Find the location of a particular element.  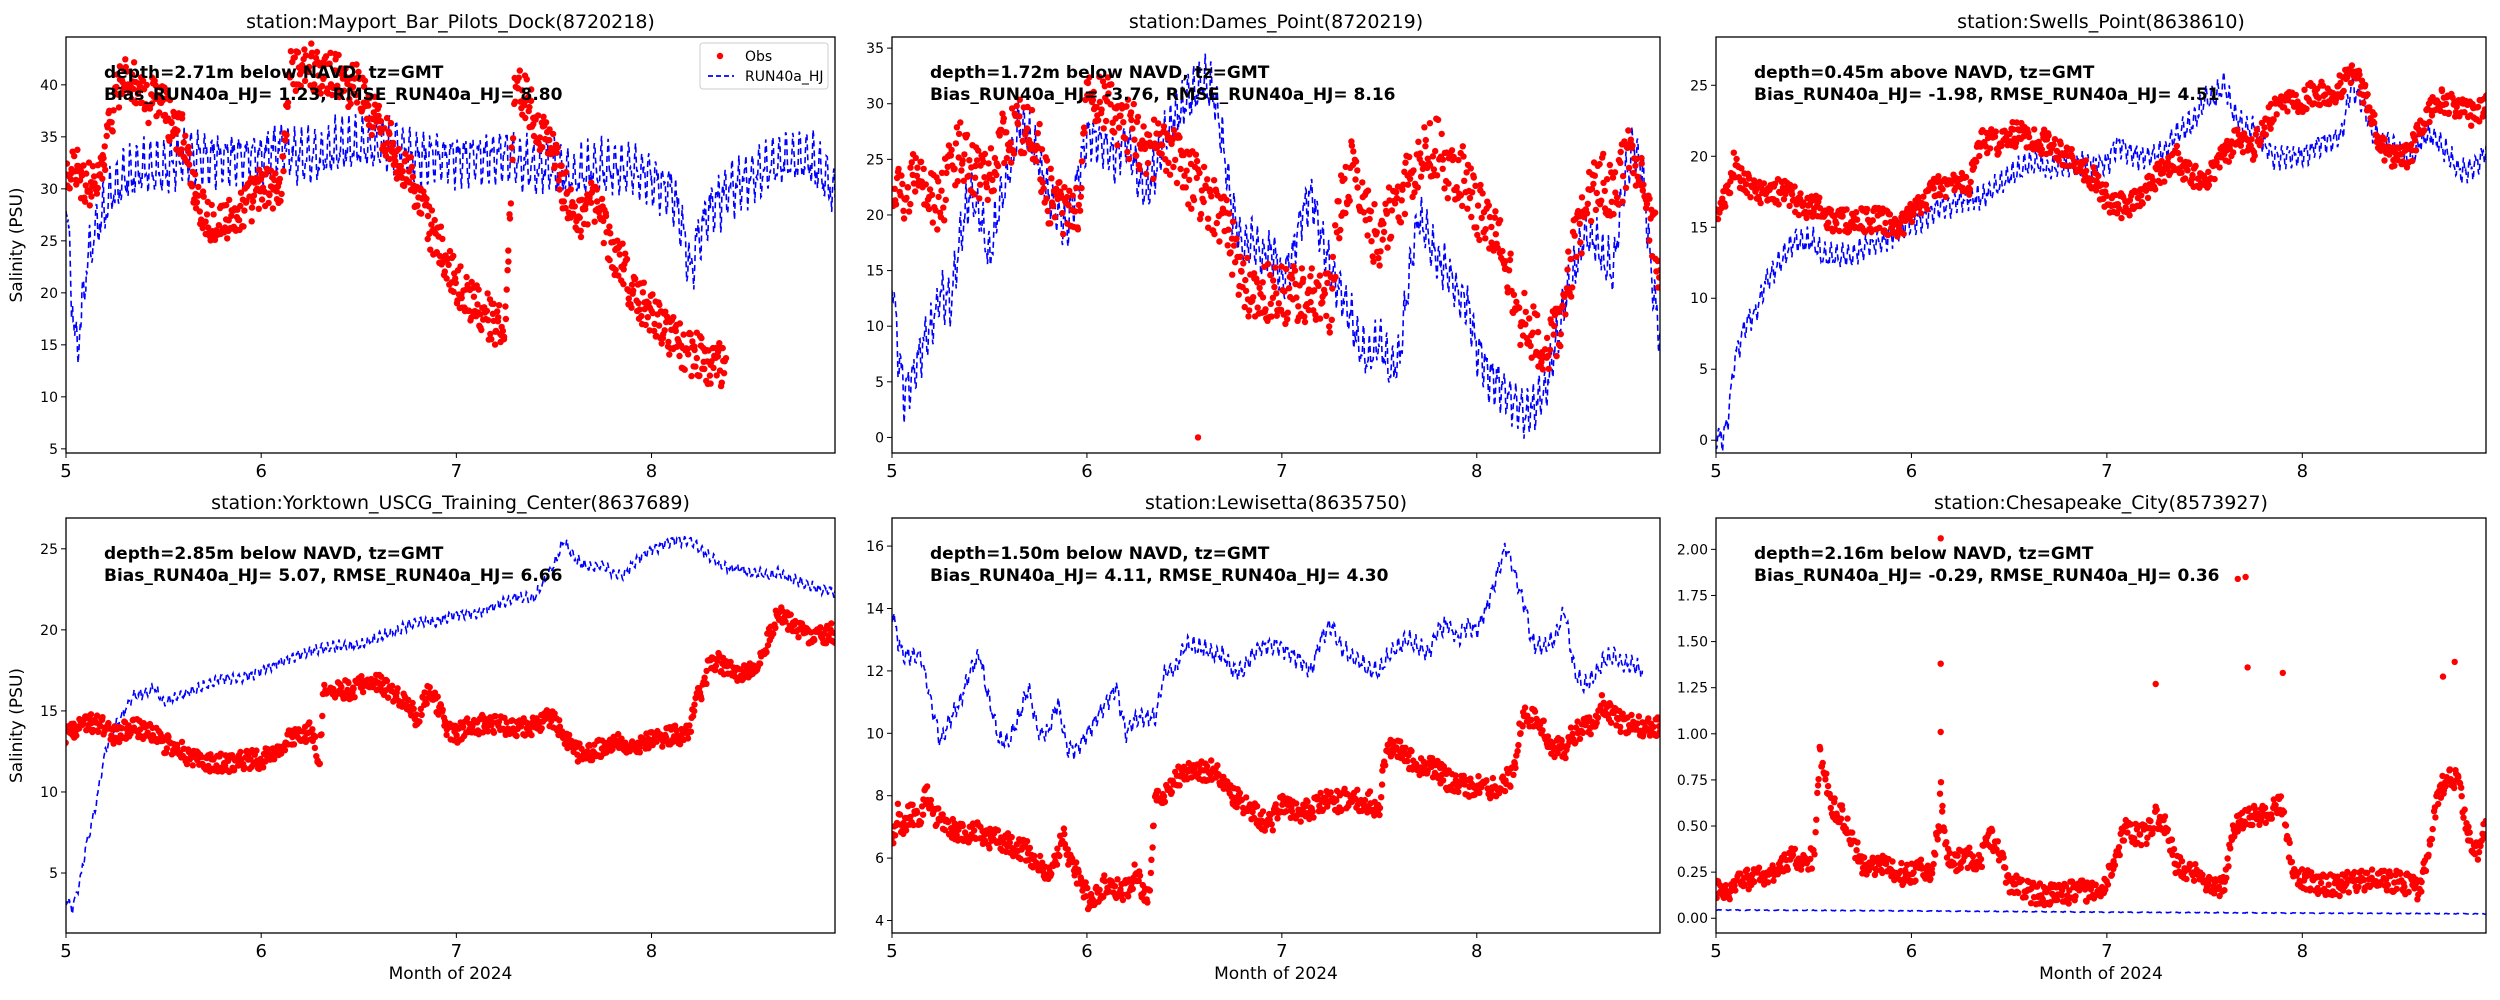

obs-scatter is located at coordinates (2101, 722).